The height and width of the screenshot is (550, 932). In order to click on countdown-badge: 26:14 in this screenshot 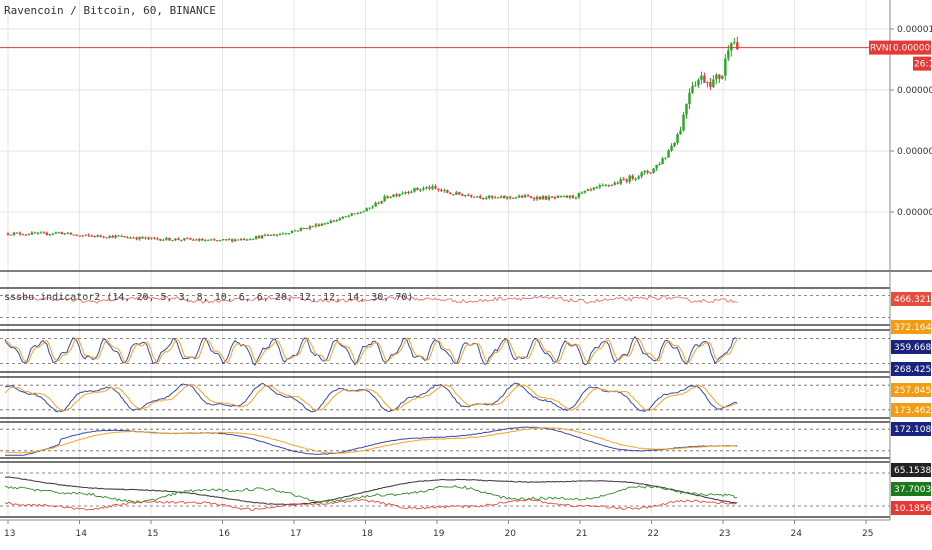, I will do `click(923, 65)`.